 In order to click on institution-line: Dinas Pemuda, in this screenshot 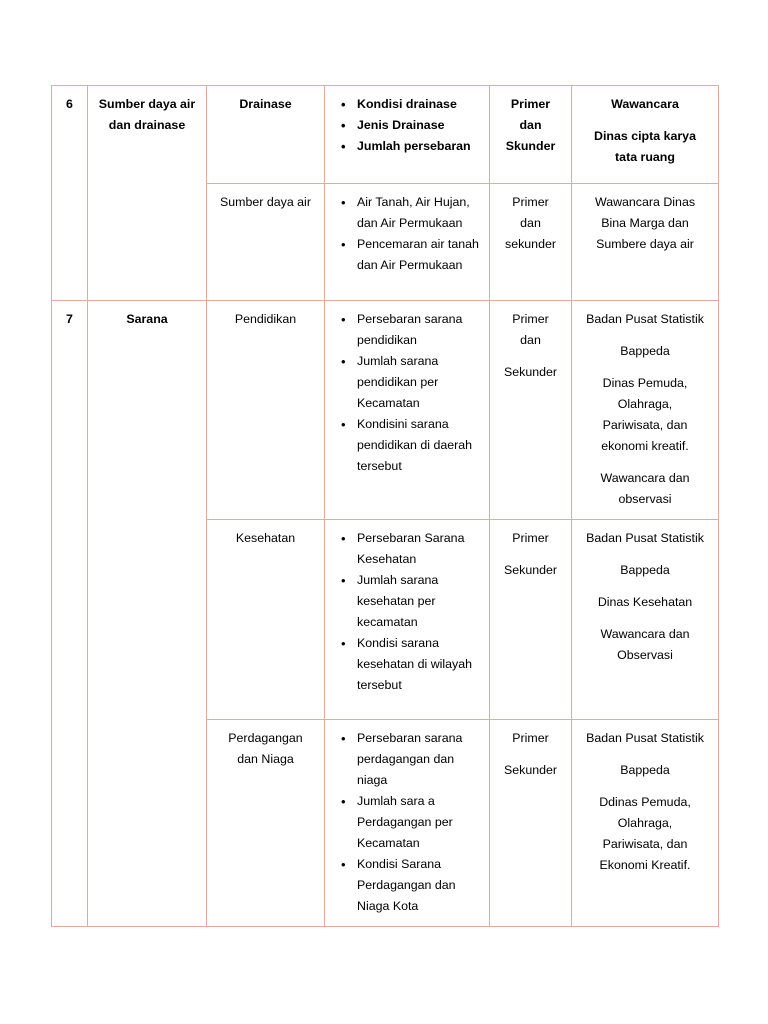, I will do `click(645, 383)`.